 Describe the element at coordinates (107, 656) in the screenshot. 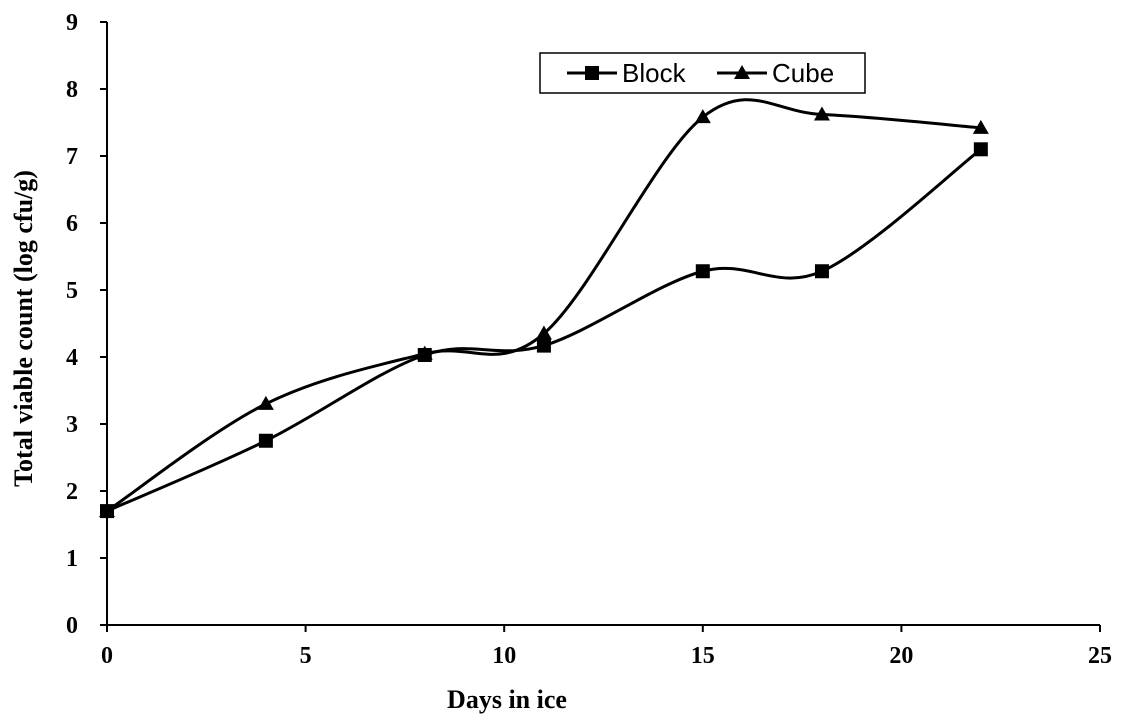

I see `x-tick-label: 0` at that location.